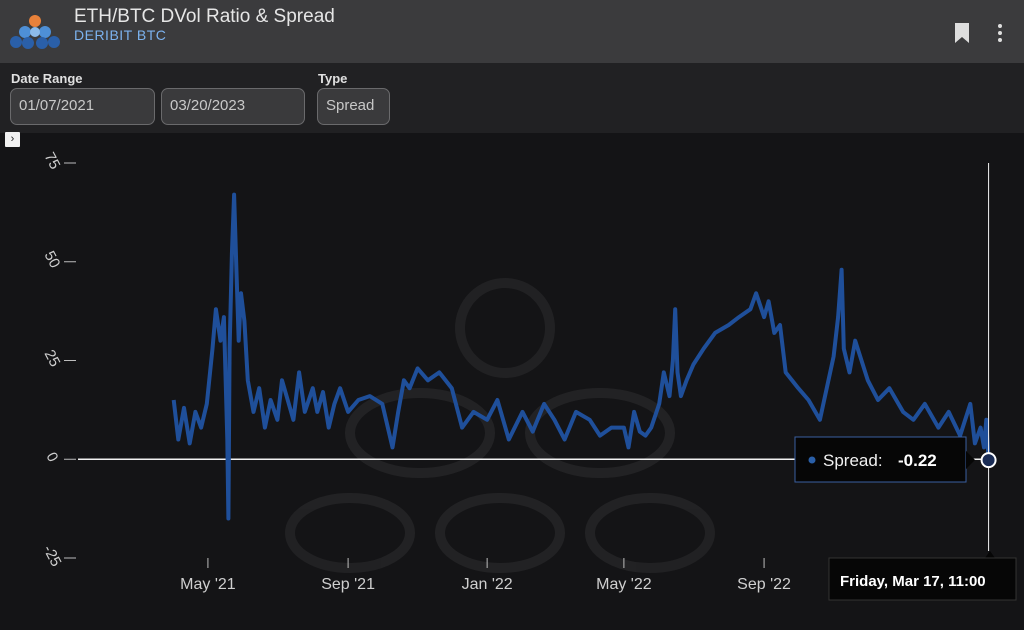 This screenshot has width=1024, height=630. Describe the element at coordinates (988, 460) in the screenshot. I see `hover-point-marker` at that location.